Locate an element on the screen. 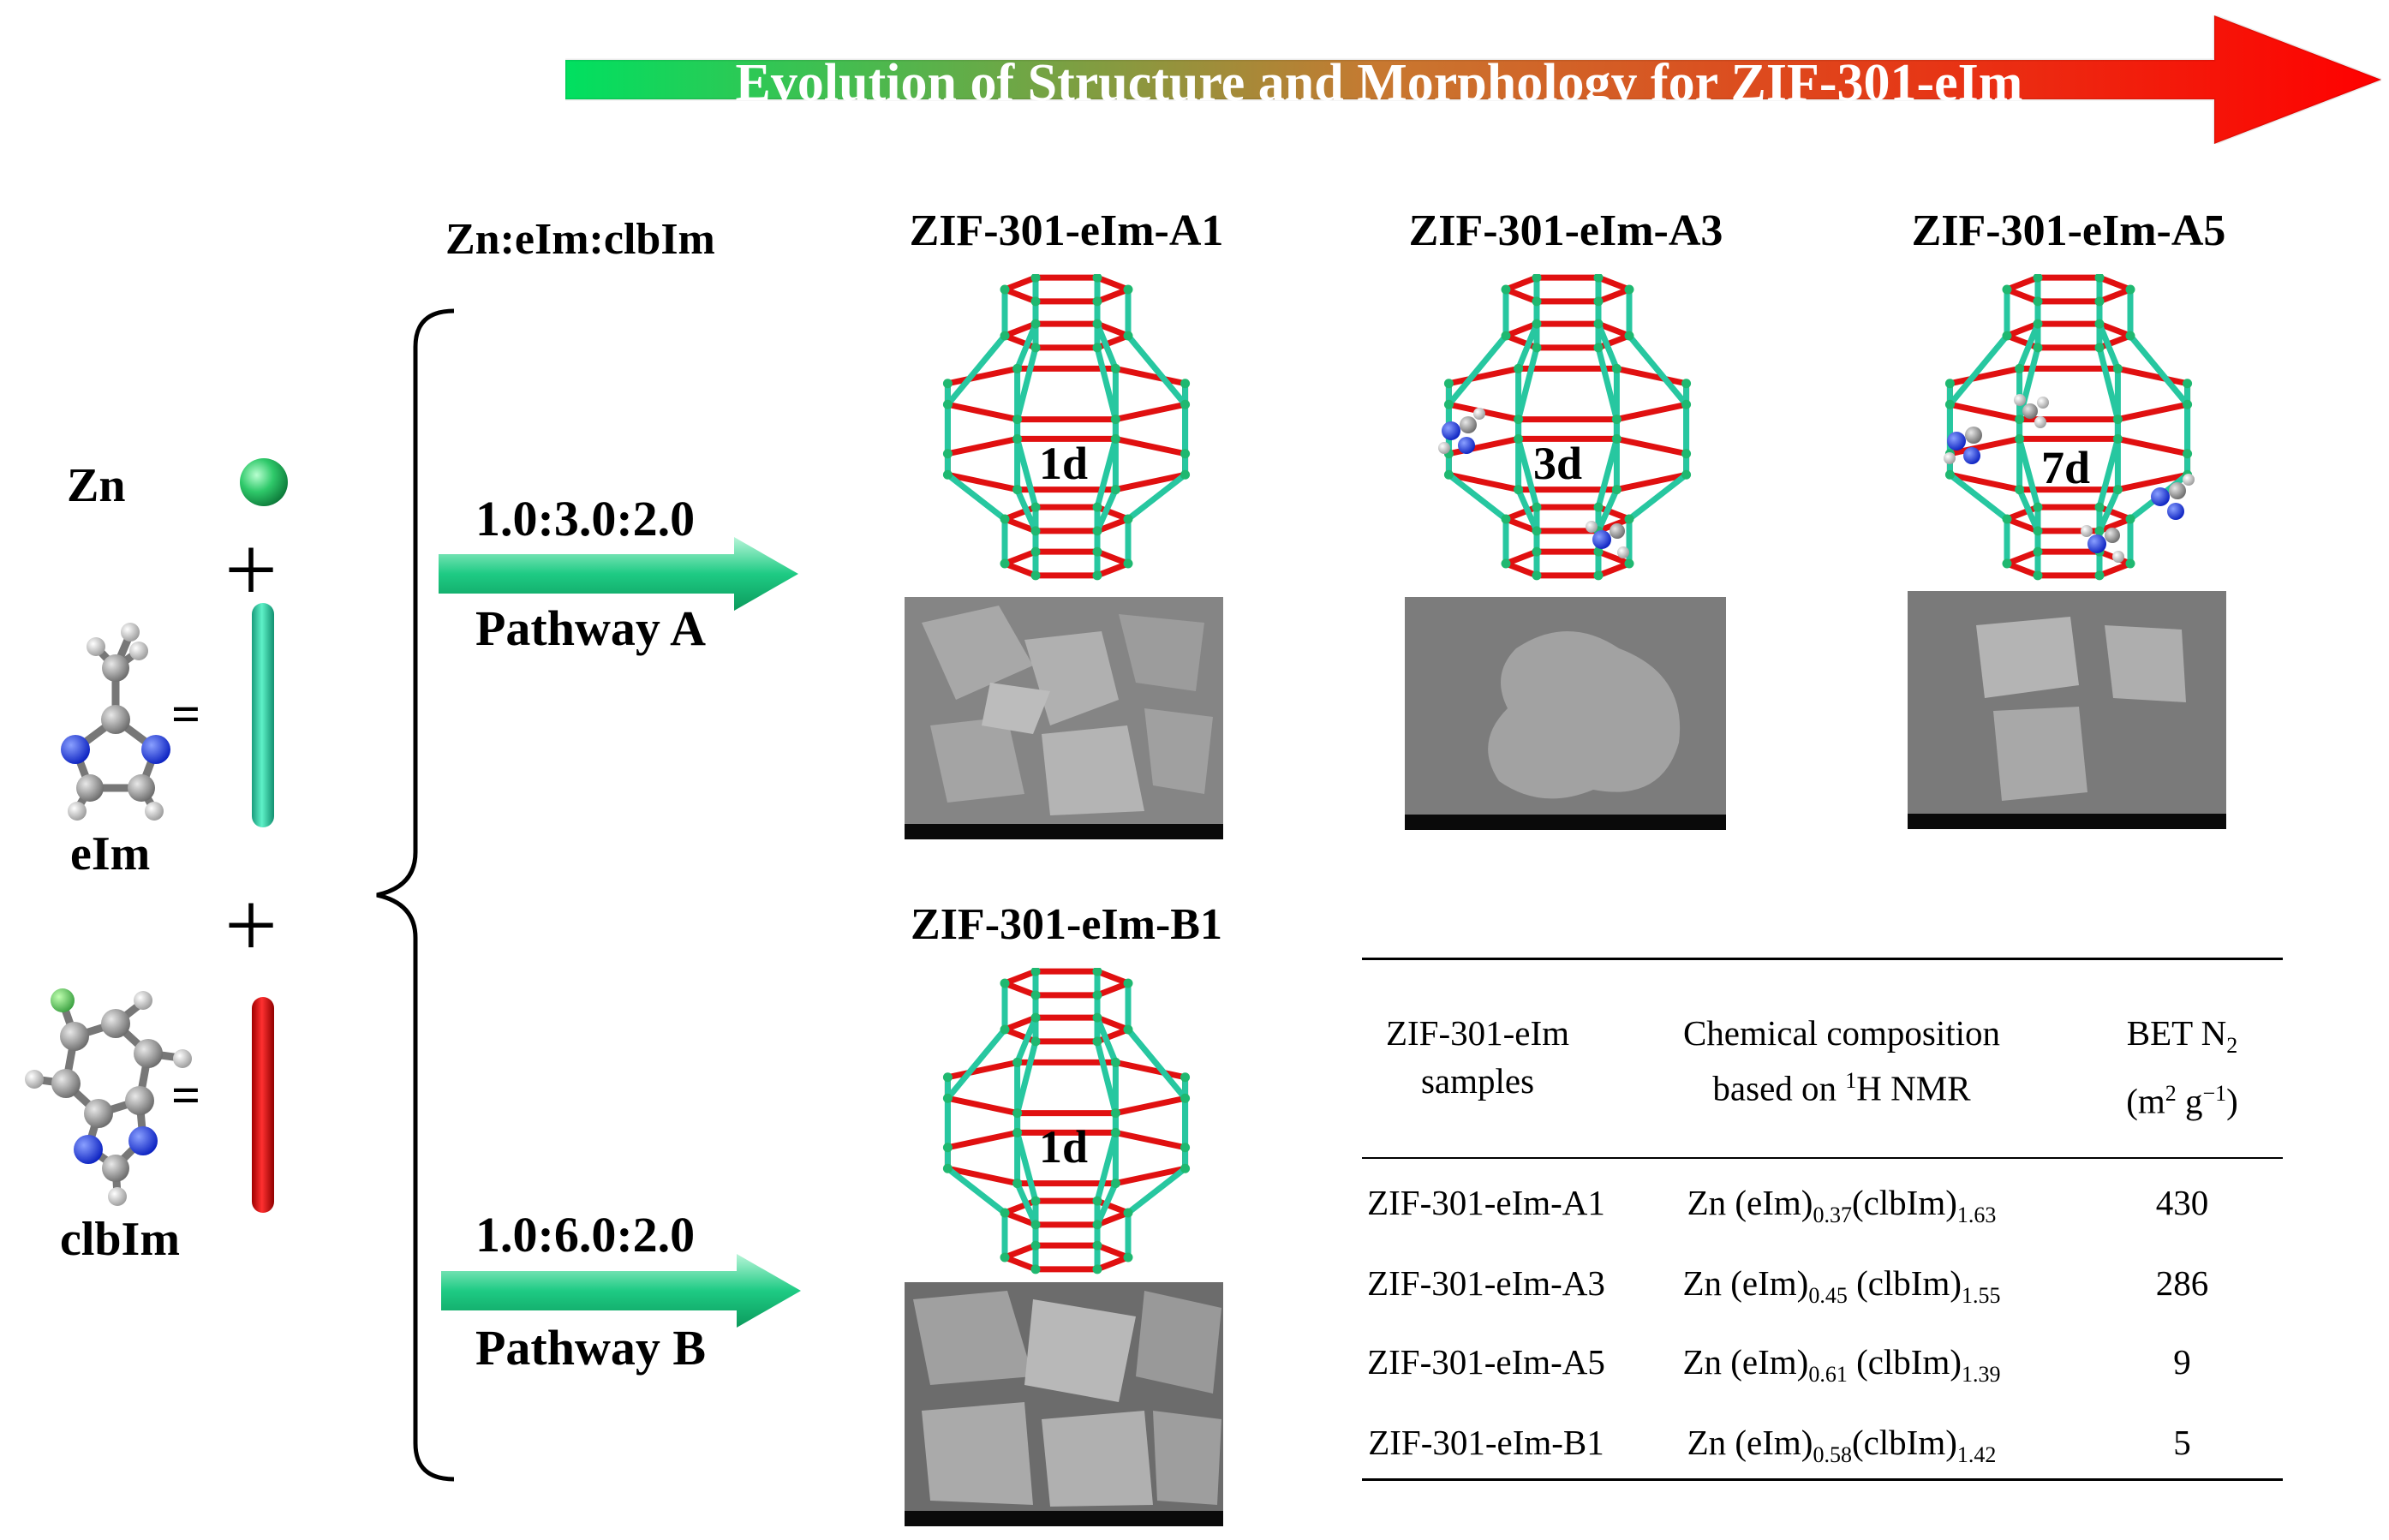 The image size is (2389, 1540). days-label-a5: 7d is located at coordinates (2066, 467).